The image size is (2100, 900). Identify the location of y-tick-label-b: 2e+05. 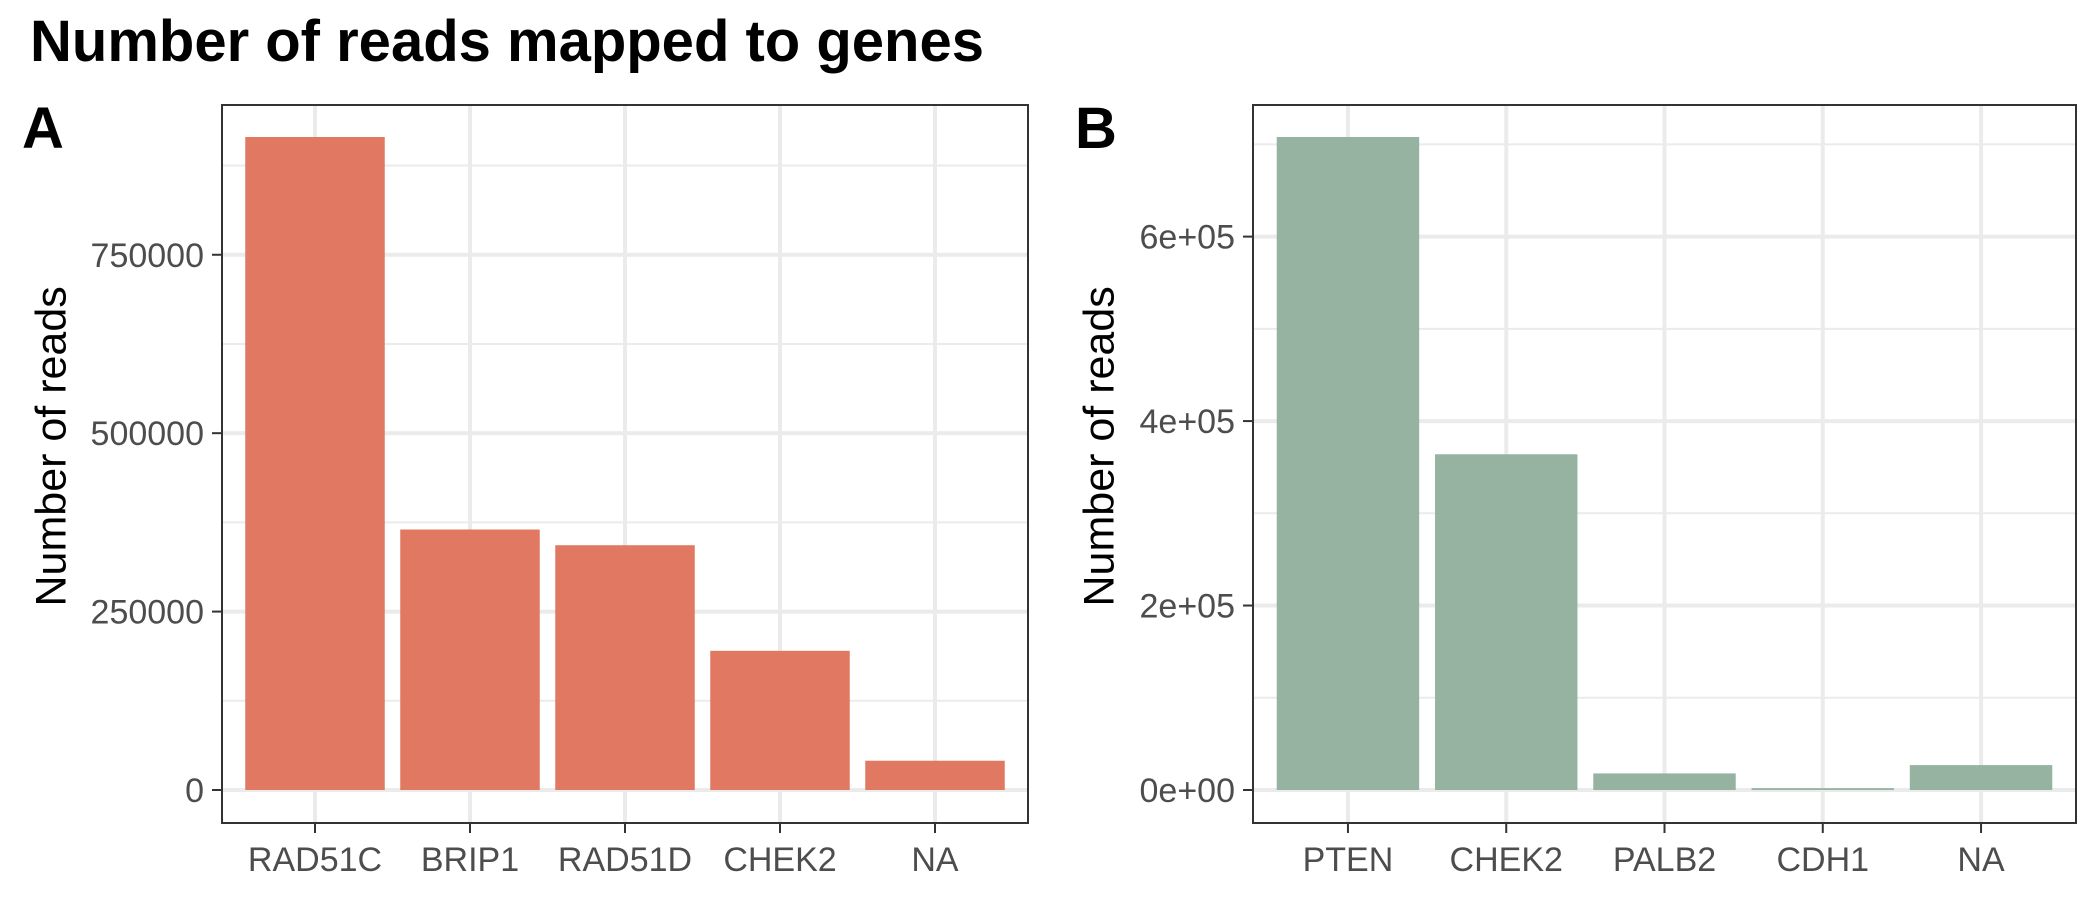
(1188, 607).